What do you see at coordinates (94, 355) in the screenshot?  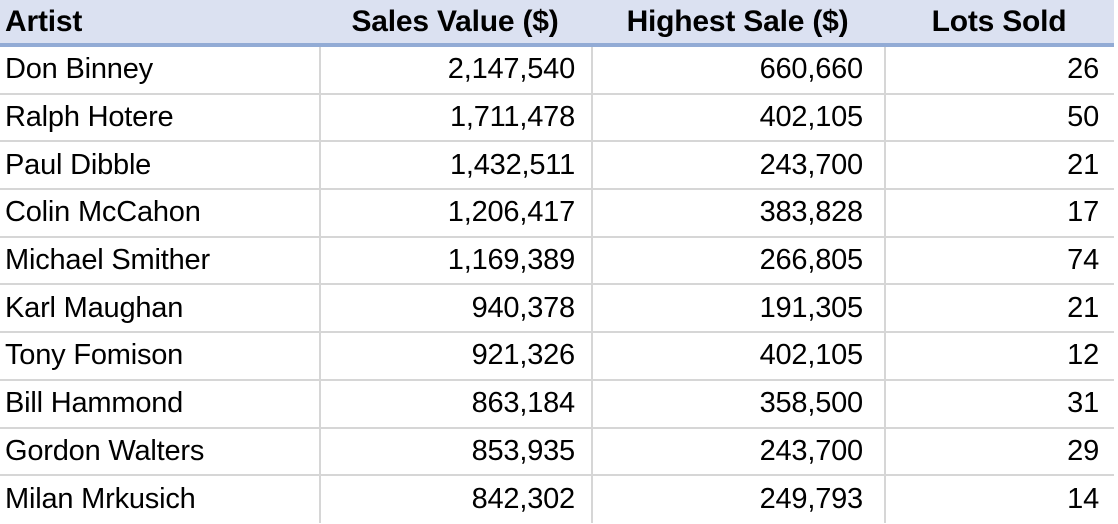 I see `cell-artist-name: Tony Fomison` at bounding box center [94, 355].